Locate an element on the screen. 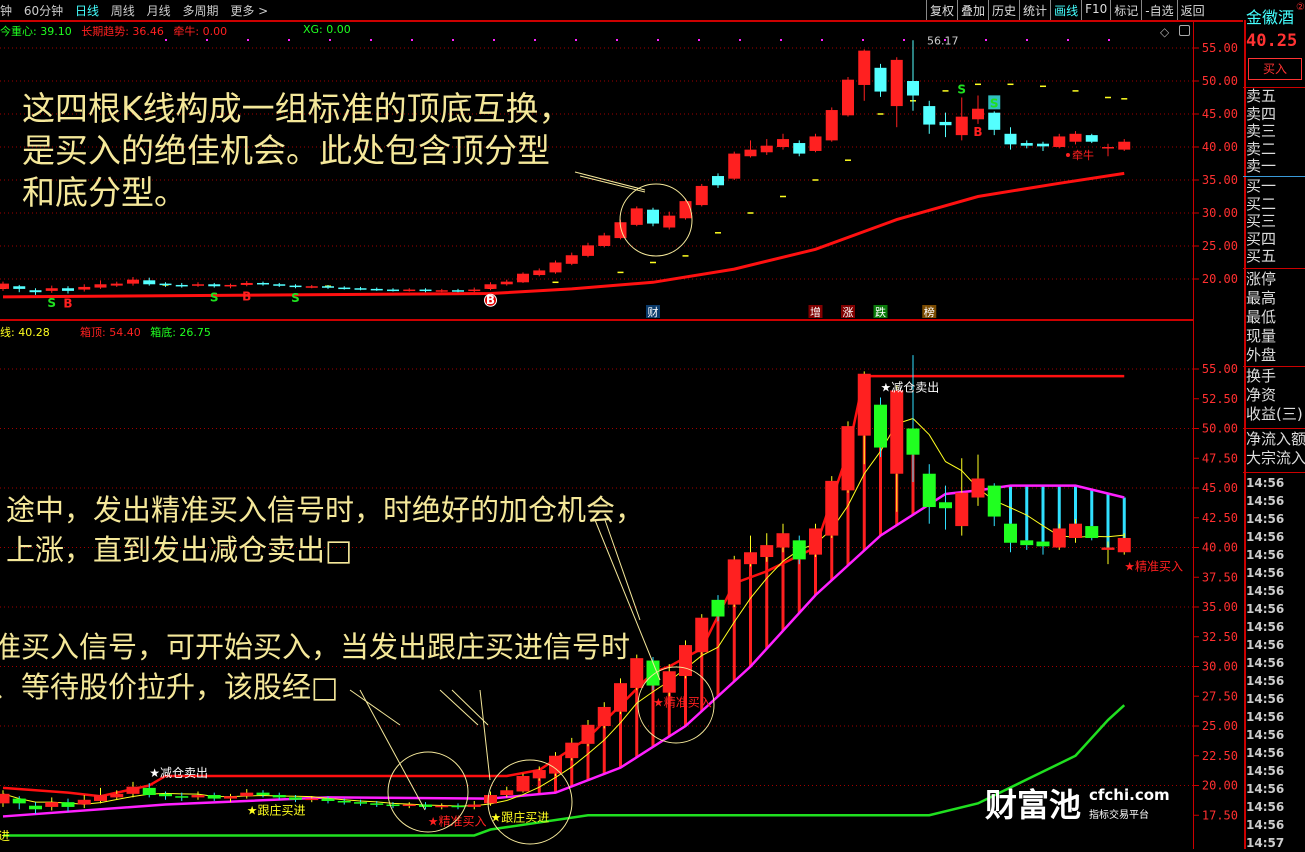 This screenshot has width=1305, height=852. axis-label: 35.00 is located at coordinates (1220, 180).